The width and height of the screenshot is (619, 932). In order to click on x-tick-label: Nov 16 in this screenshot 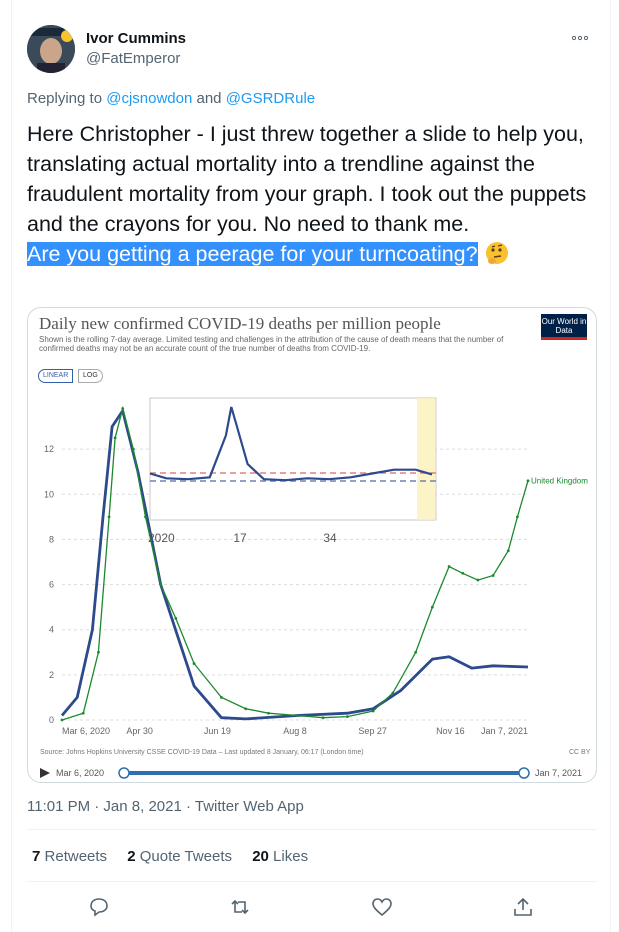, I will do `click(450, 731)`.